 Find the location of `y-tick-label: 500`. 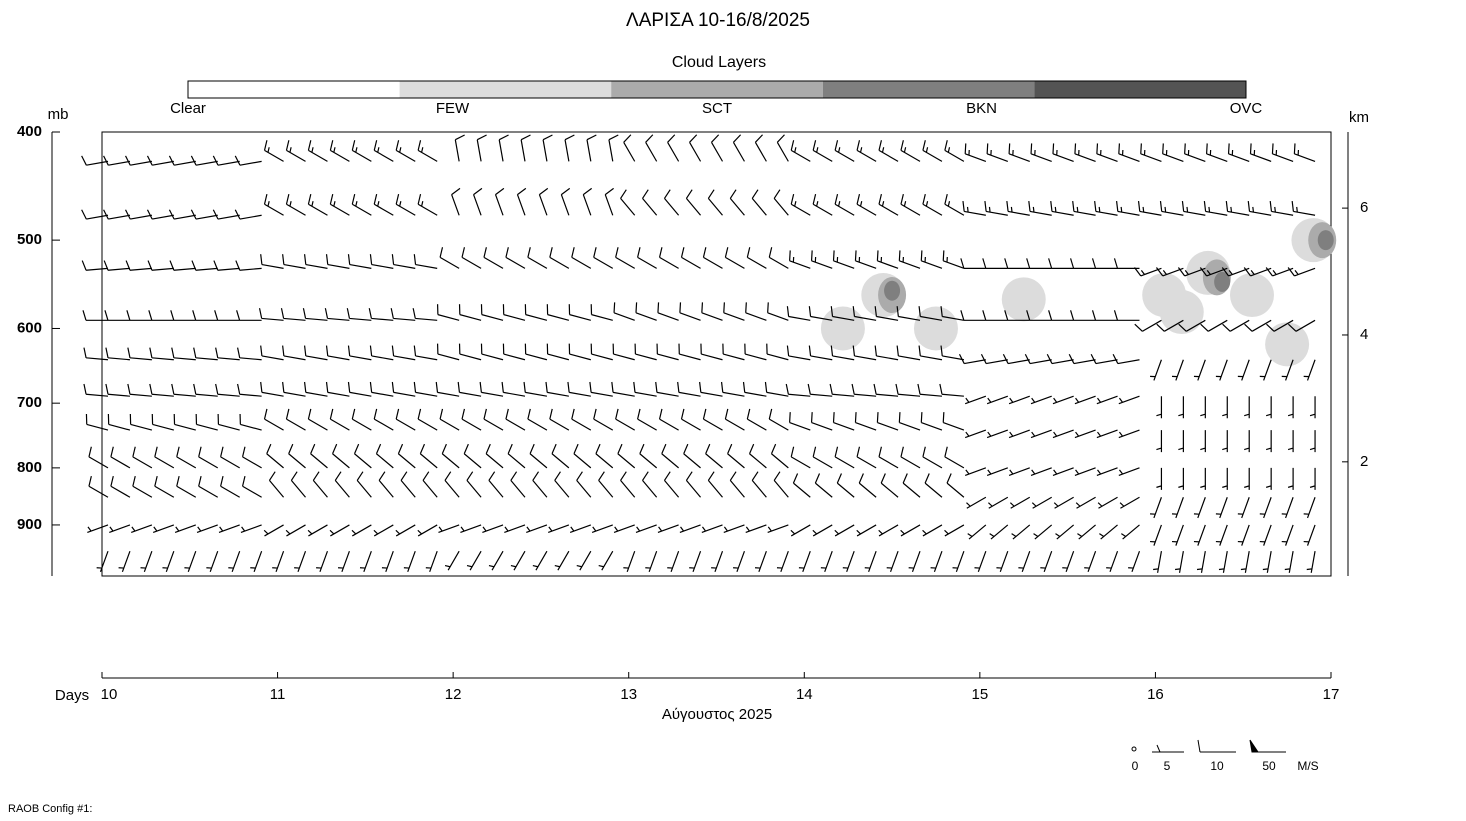

y-tick-label: 500 is located at coordinates (29, 239).